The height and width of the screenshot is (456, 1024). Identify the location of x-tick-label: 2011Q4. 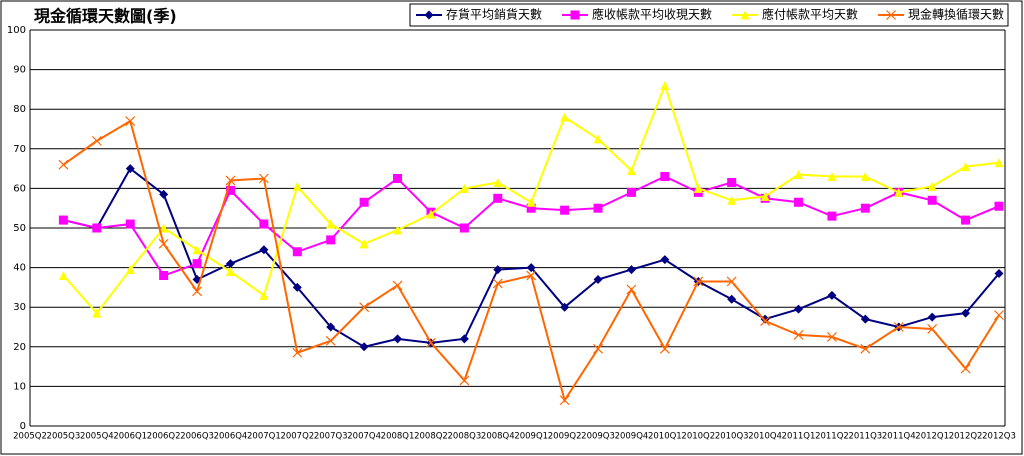
(899, 437).